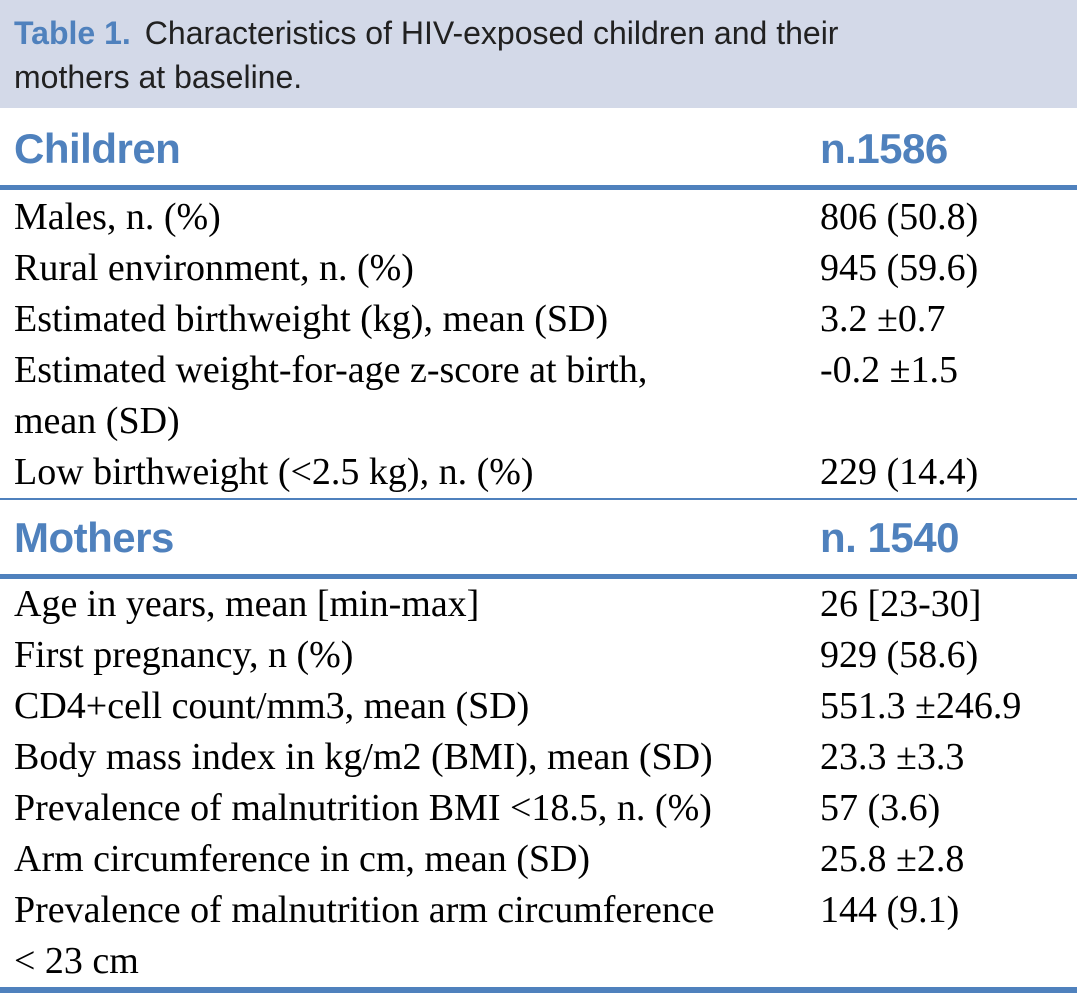 This screenshot has height=993, width=1077. Describe the element at coordinates (892, 859) in the screenshot. I see `row-value: 25.8 ±2.8` at that location.